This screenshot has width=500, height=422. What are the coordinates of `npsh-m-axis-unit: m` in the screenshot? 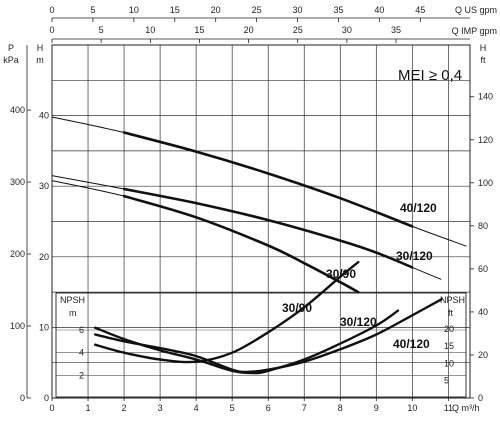 It's located at (73, 313).